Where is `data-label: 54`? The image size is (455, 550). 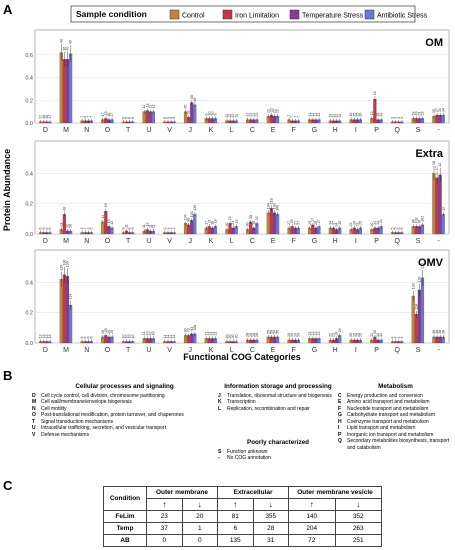
data-label: 54 is located at coordinates (275, 332).